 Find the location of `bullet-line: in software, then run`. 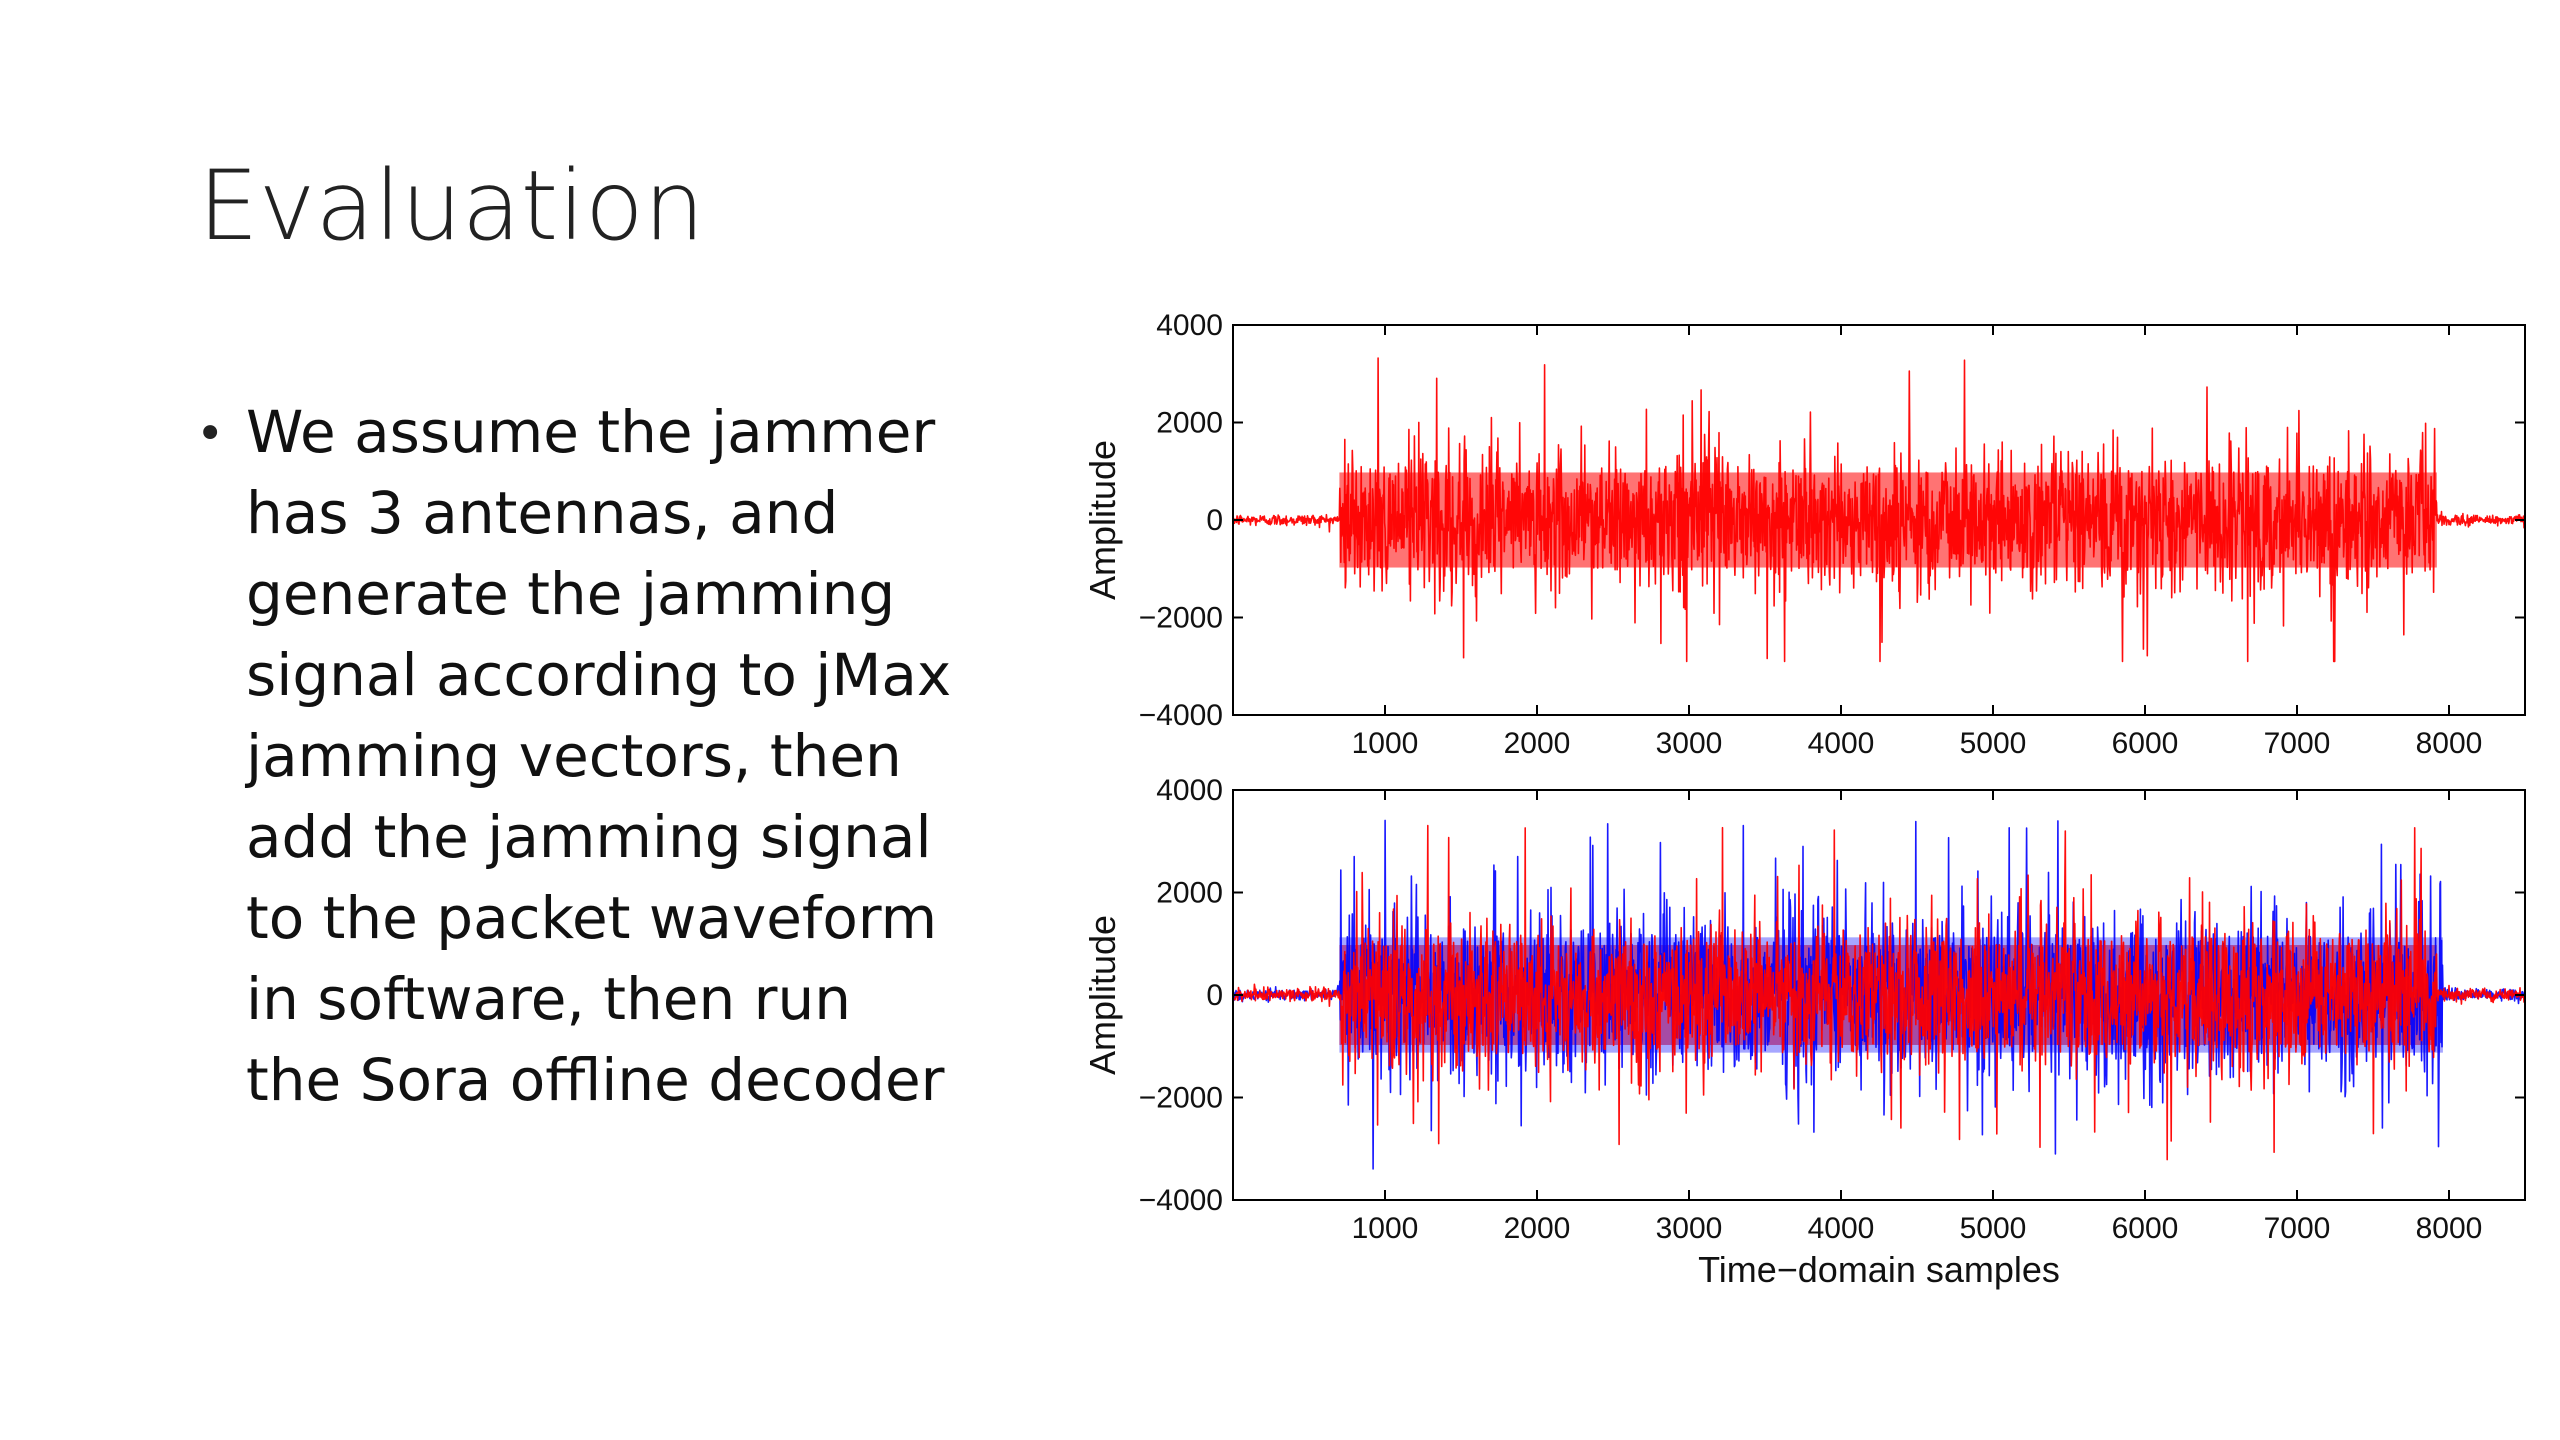

bullet-line: in software, then run is located at coordinates (549, 999).